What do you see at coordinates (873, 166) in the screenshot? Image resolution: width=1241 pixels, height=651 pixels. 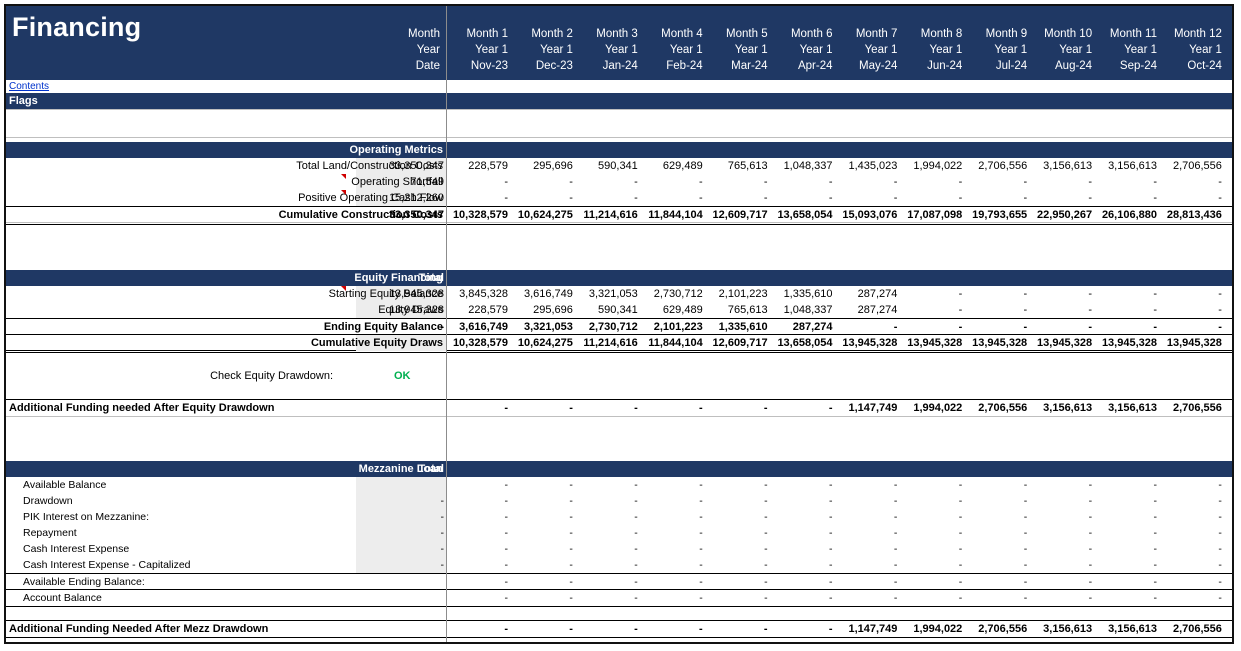 I see `table-cell: 1,435,023` at bounding box center [873, 166].